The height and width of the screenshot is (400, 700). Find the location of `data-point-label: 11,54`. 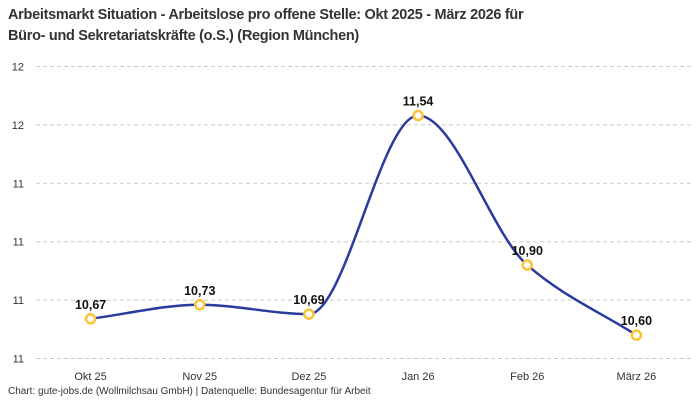

data-point-label: 11,54 is located at coordinates (418, 102).